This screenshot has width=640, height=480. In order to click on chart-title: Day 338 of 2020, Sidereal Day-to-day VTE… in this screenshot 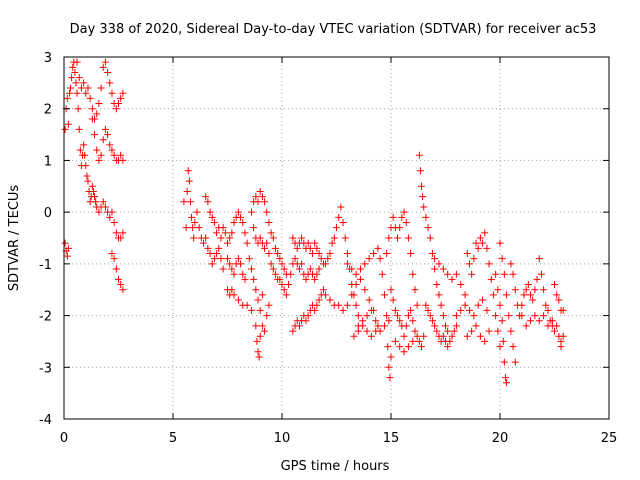, I will do `click(333, 29)`.